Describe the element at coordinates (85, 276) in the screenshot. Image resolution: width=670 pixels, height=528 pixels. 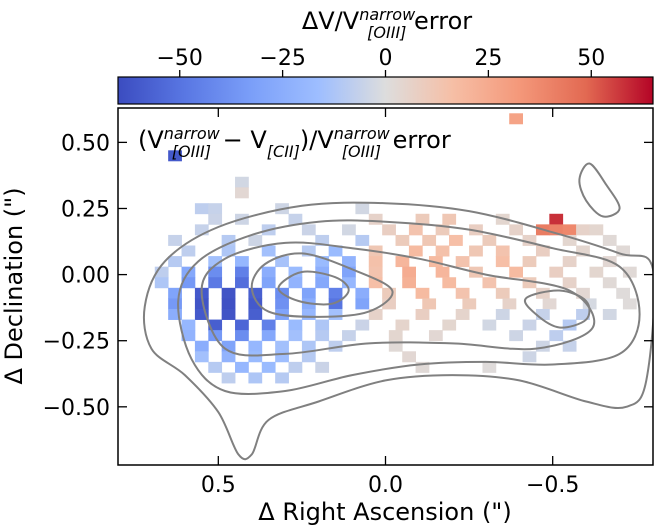
I see `y-tick-label: 0.00` at that location.